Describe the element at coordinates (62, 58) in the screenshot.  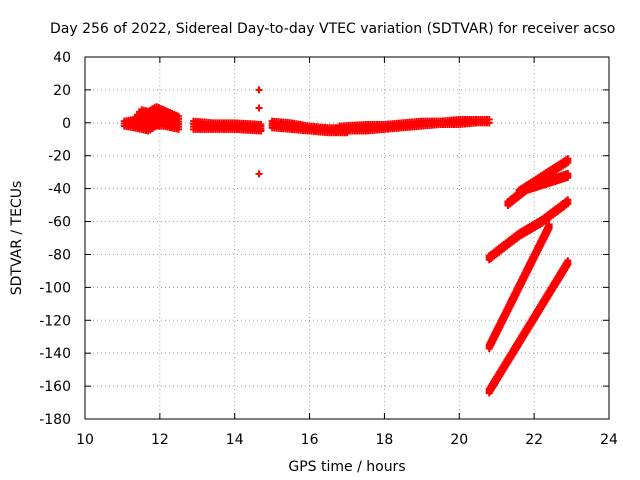
I see `y-tick-label: 40` at that location.